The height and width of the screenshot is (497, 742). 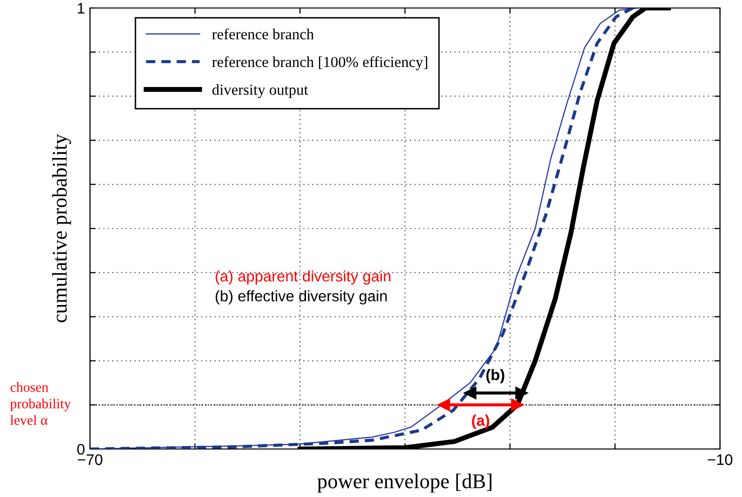 What do you see at coordinates (720, 460) in the screenshot?
I see `x-tick-label: −10` at bounding box center [720, 460].